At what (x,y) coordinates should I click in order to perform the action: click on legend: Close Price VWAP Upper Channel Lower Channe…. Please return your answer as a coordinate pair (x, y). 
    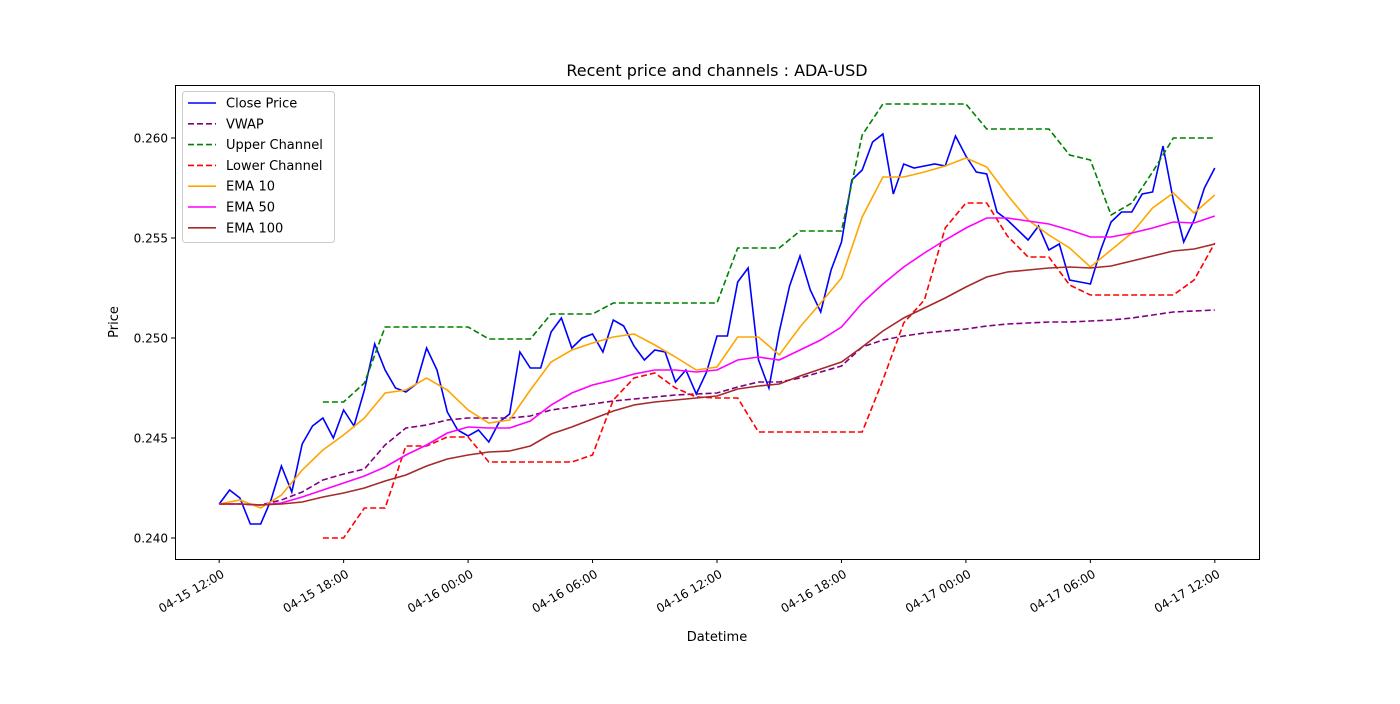
    Looking at the image, I should click on (258, 167).